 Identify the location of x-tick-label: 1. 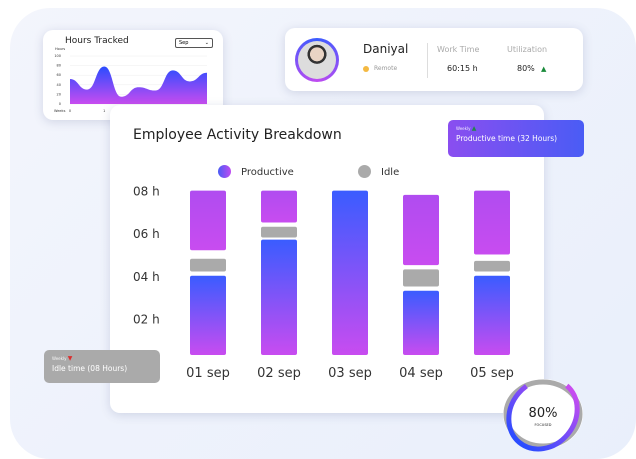
(104, 111).